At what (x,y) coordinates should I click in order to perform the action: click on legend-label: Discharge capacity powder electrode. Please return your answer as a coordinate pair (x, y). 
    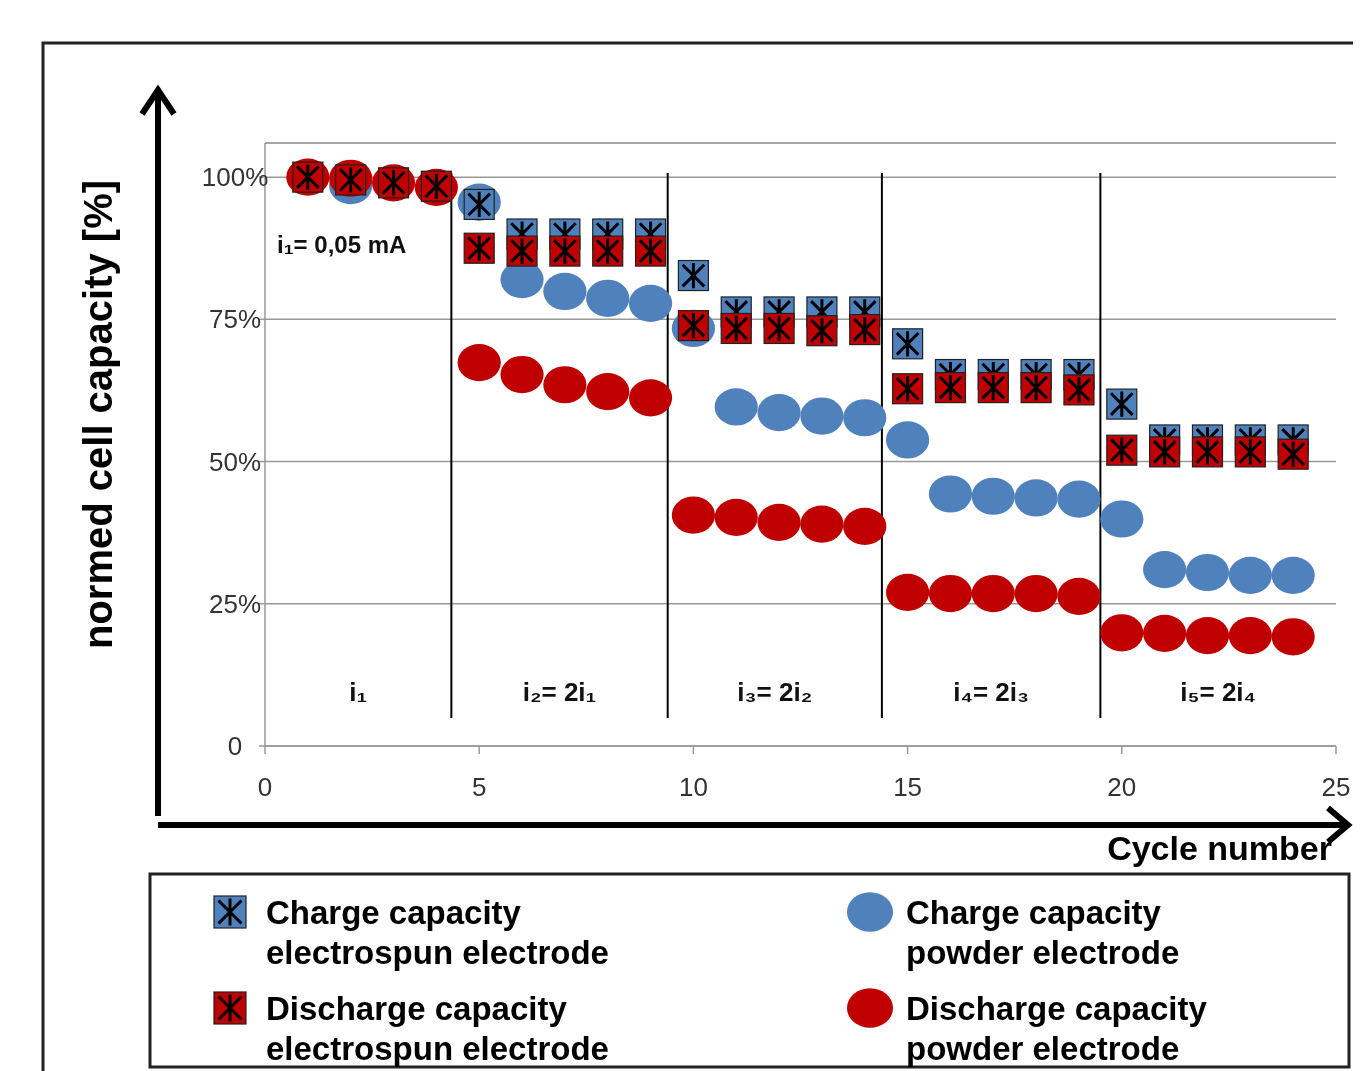
    Looking at the image, I should click on (1057, 1028).